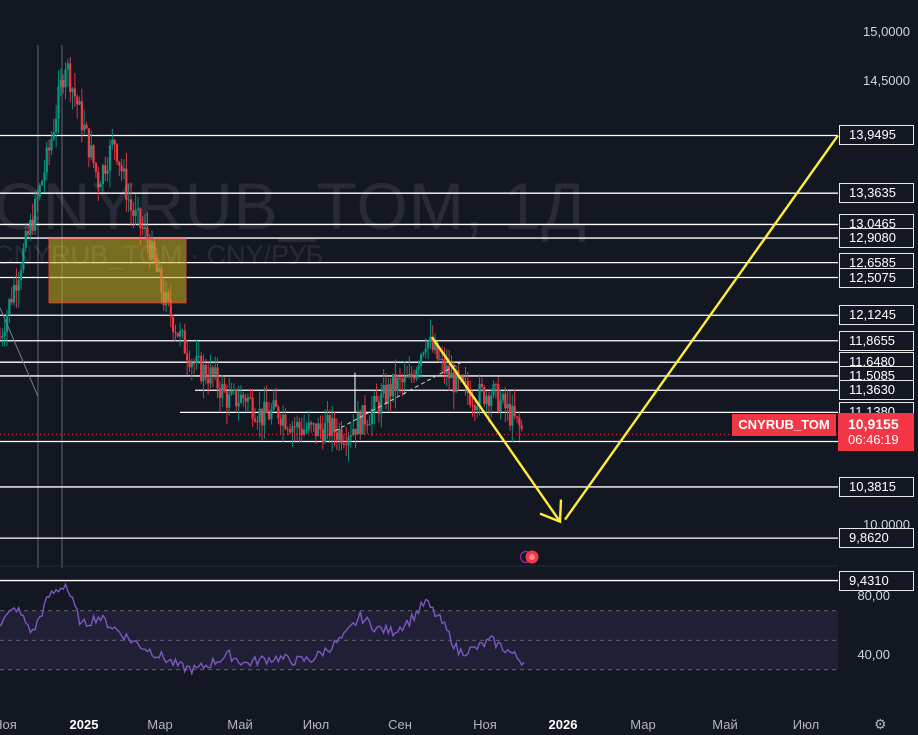  What do you see at coordinates (876, 135) in the screenshot?
I see `level-label: 13,9495` at bounding box center [876, 135].